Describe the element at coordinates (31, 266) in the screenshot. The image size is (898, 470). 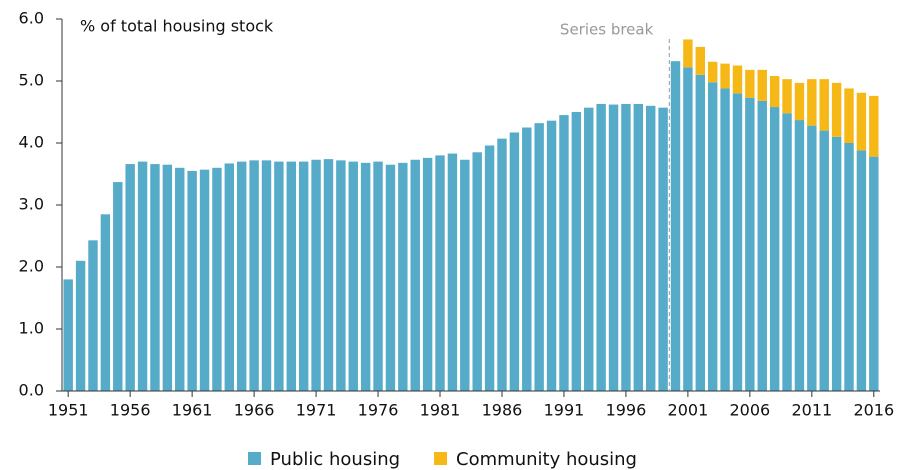
I see `y-tick-label: 2.0` at that location.